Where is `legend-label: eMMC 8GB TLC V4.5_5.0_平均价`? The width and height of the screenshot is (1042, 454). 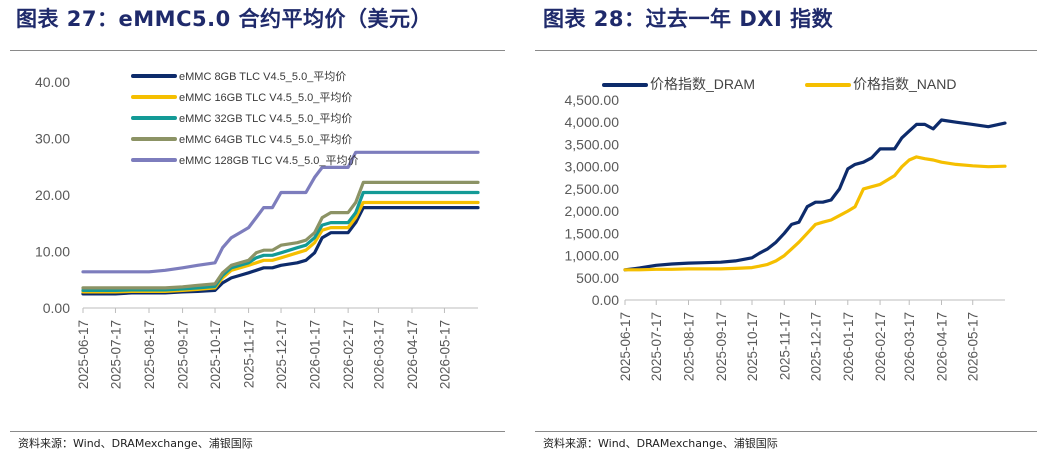 legend-label: eMMC 8GB TLC V4.5_5.0_平均价 is located at coordinates (262, 76).